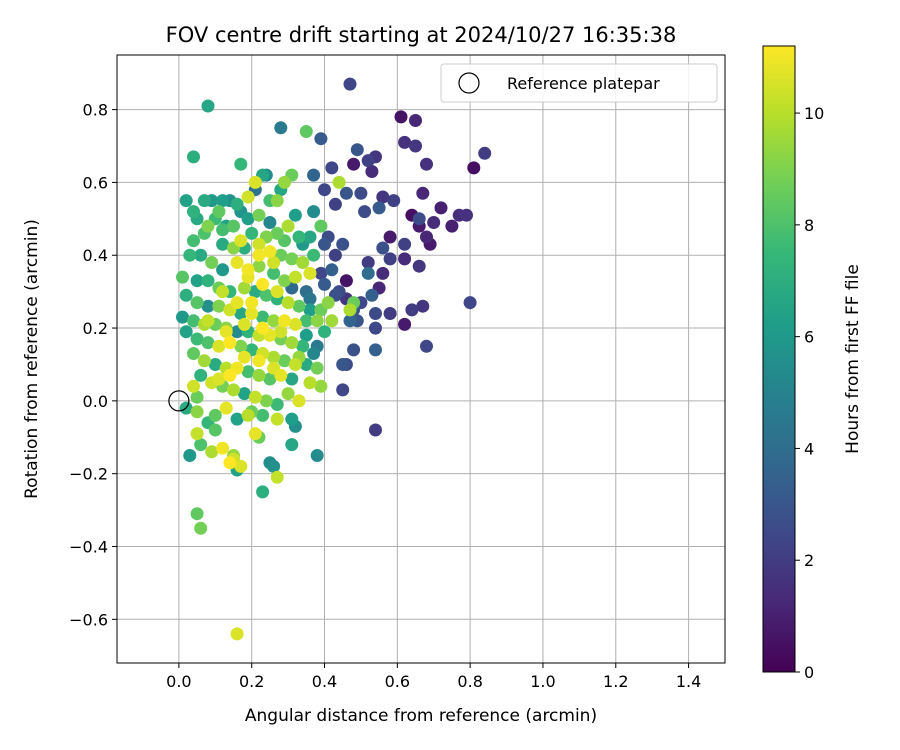 The height and width of the screenshot is (750, 900). I want to click on legend: Reference platepar, so click(579, 83).